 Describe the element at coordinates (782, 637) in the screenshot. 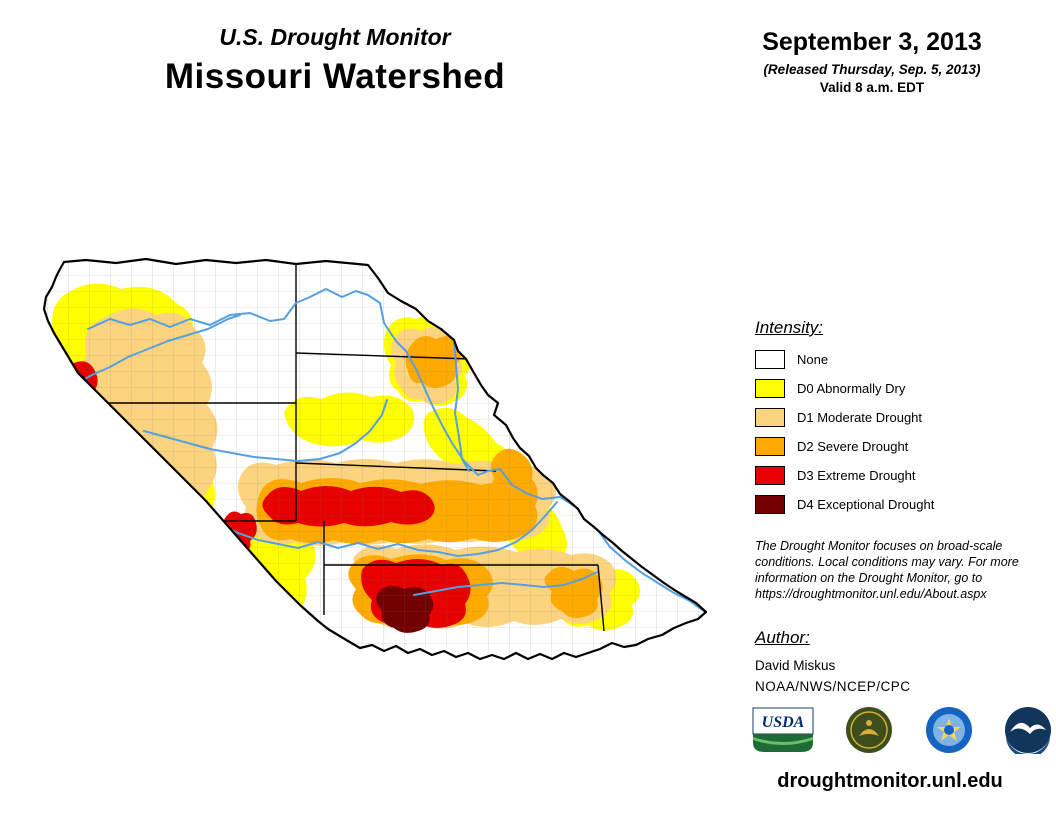

I see `author-heading: Author:` at that location.